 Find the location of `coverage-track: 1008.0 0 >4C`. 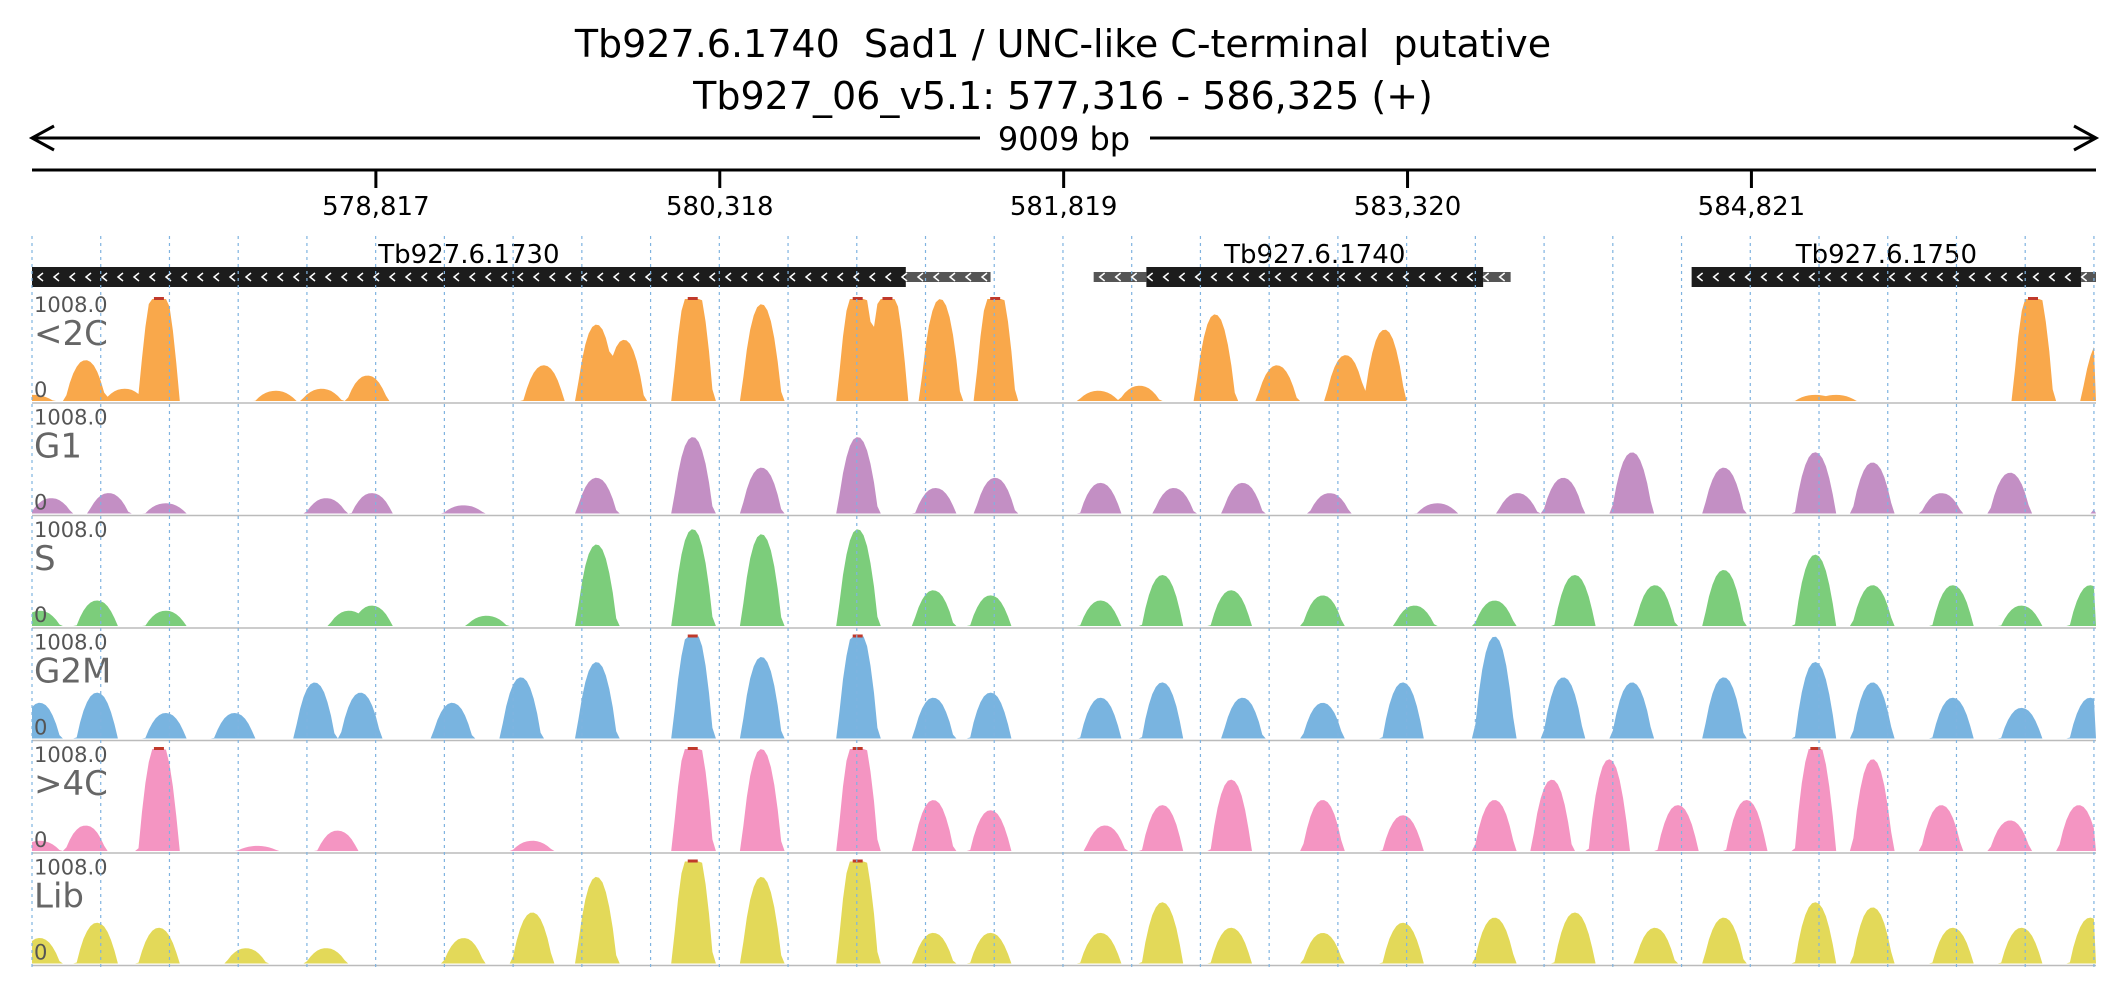

coverage-track: 1008.0 0 >4C is located at coordinates (1064, 798).